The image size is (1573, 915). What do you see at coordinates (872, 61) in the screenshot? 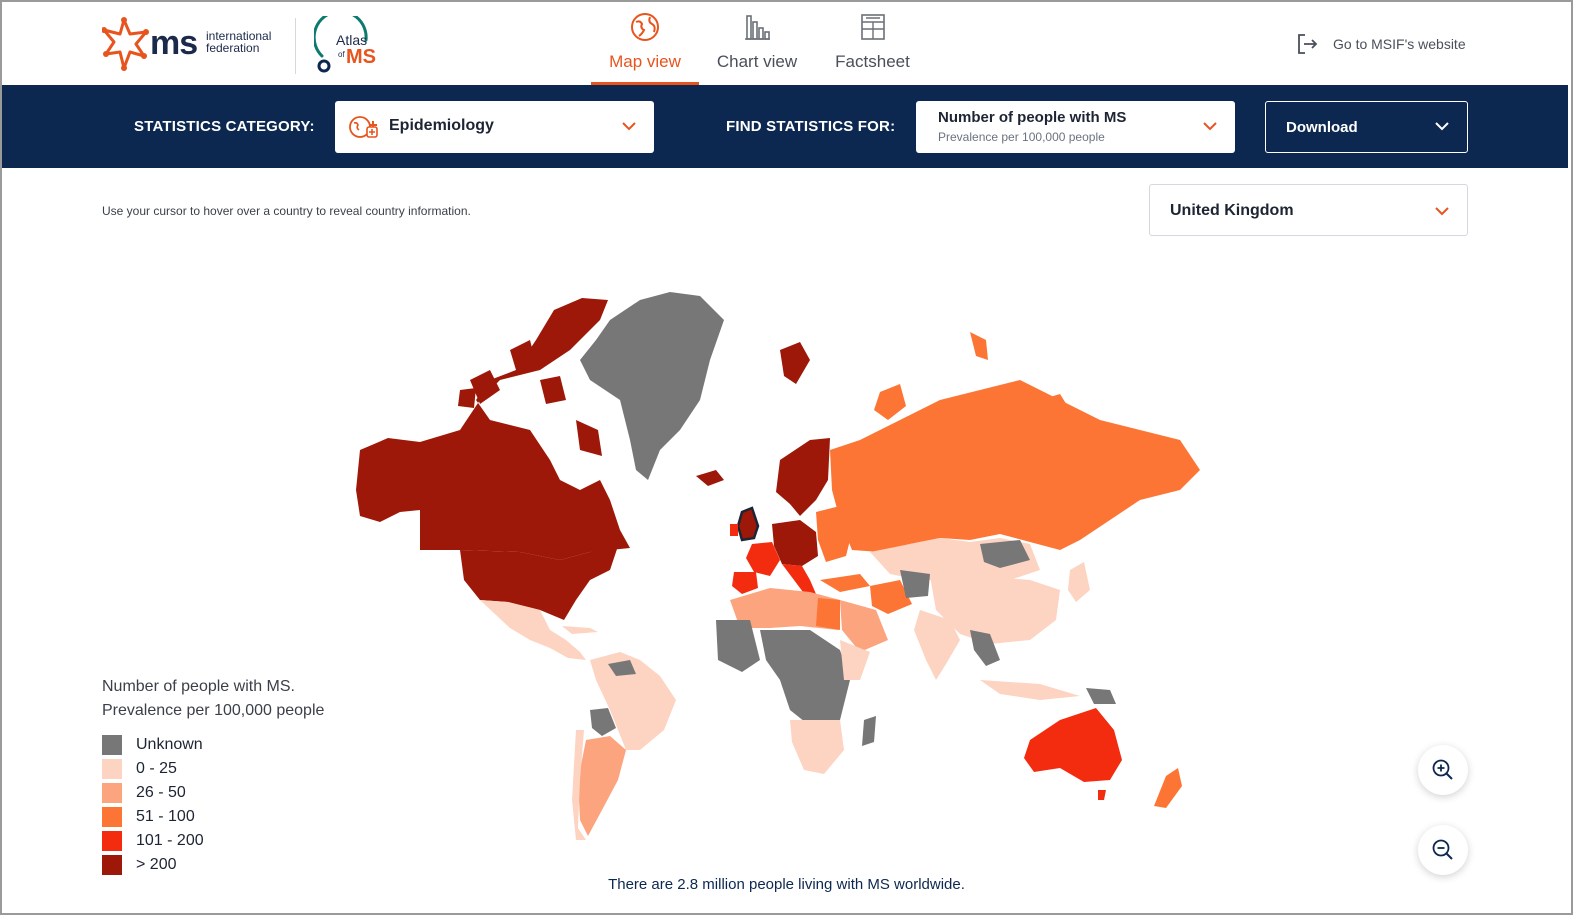
I see `tab-factsheet-label: Factsheet` at bounding box center [872, 61].